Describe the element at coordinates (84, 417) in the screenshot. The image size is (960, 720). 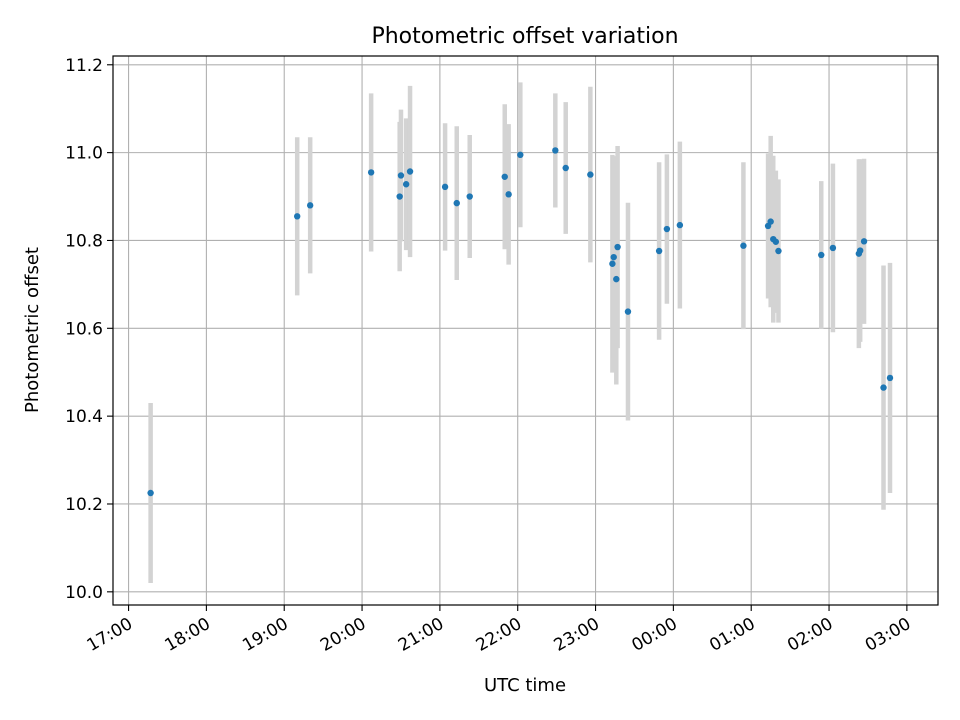
I see `y-tick-label: 10.4` at that location.